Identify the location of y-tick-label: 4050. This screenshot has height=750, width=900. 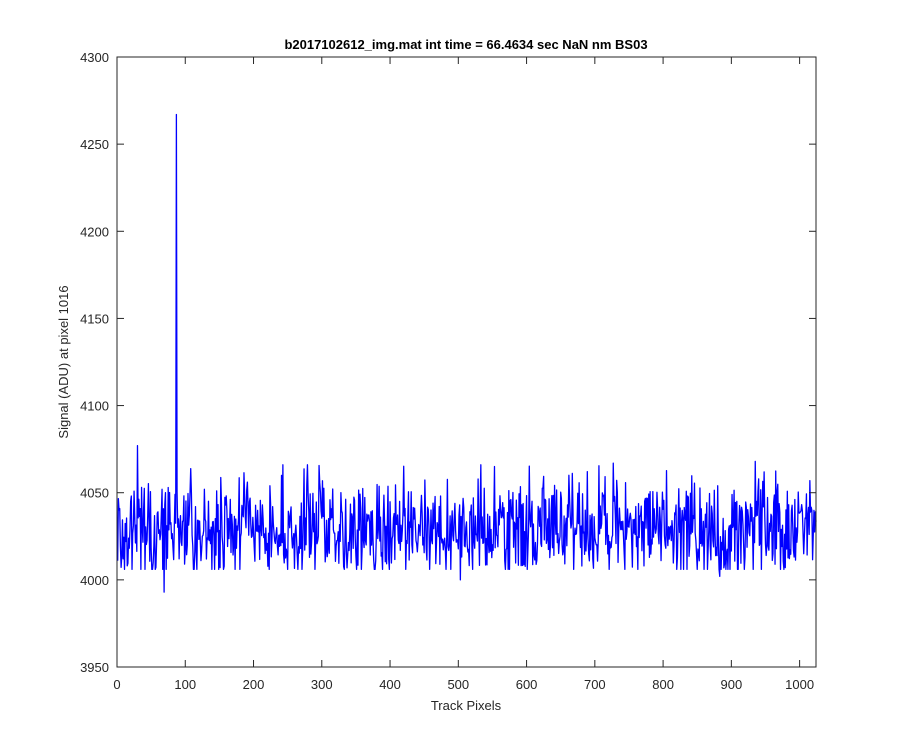
(94, 493).